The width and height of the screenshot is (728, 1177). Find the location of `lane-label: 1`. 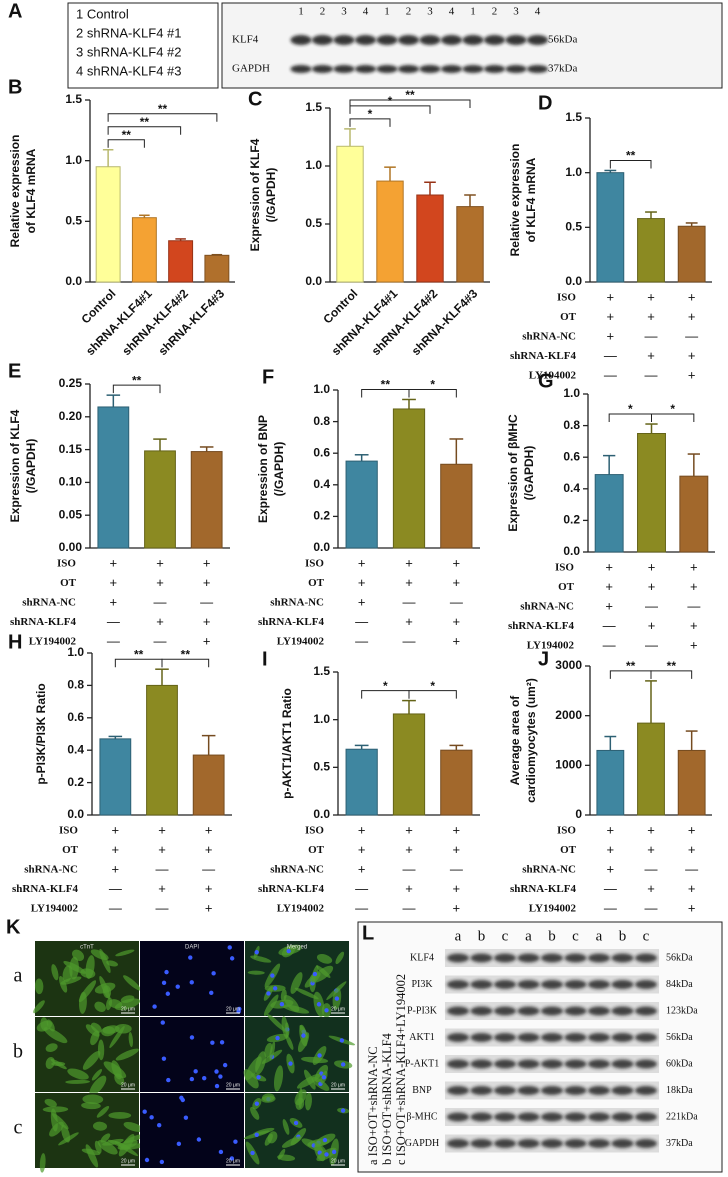

lane-label: 1 is located at coordinates (473, 12).